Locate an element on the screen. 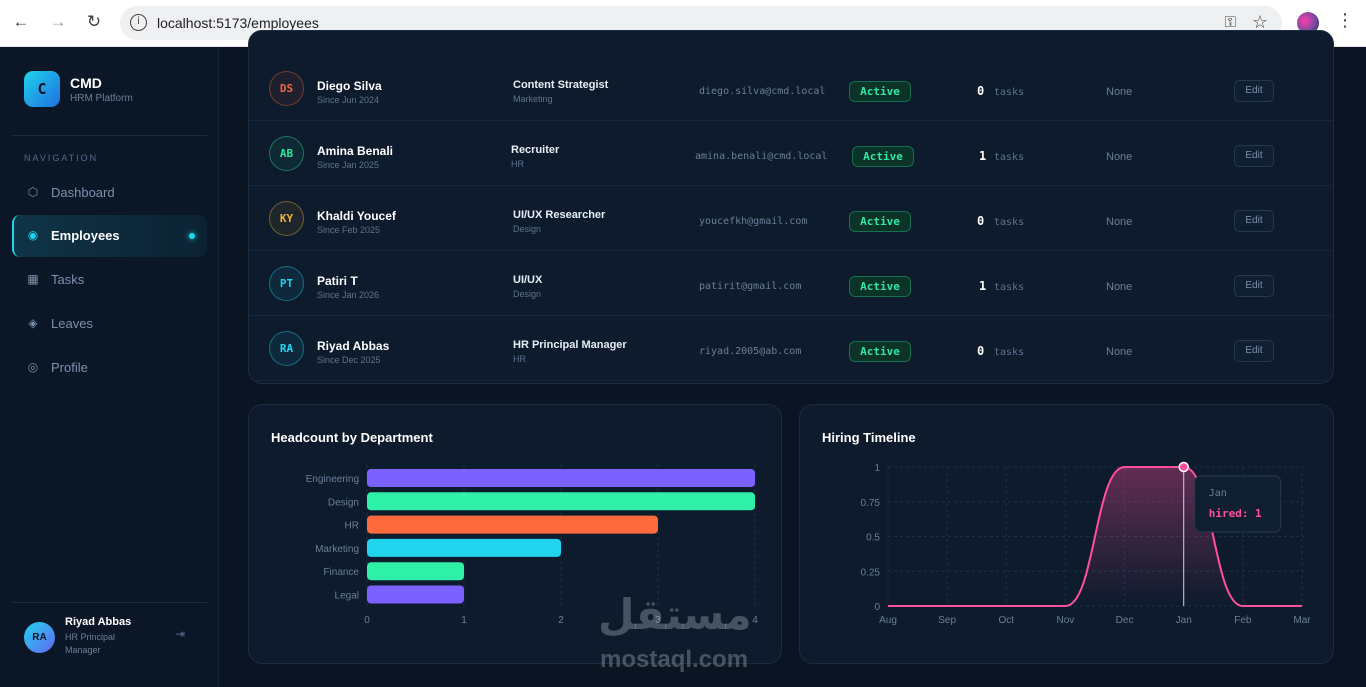 The width and height of the screenshot is (1366, 687). series-line is located at coordinates (1095, 536).